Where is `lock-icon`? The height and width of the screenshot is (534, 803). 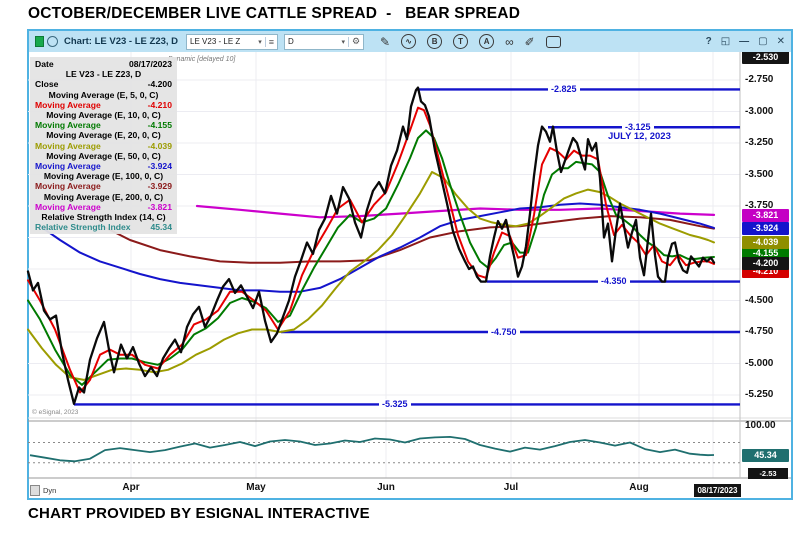
lock-icon is located at coordinates (35, 490).